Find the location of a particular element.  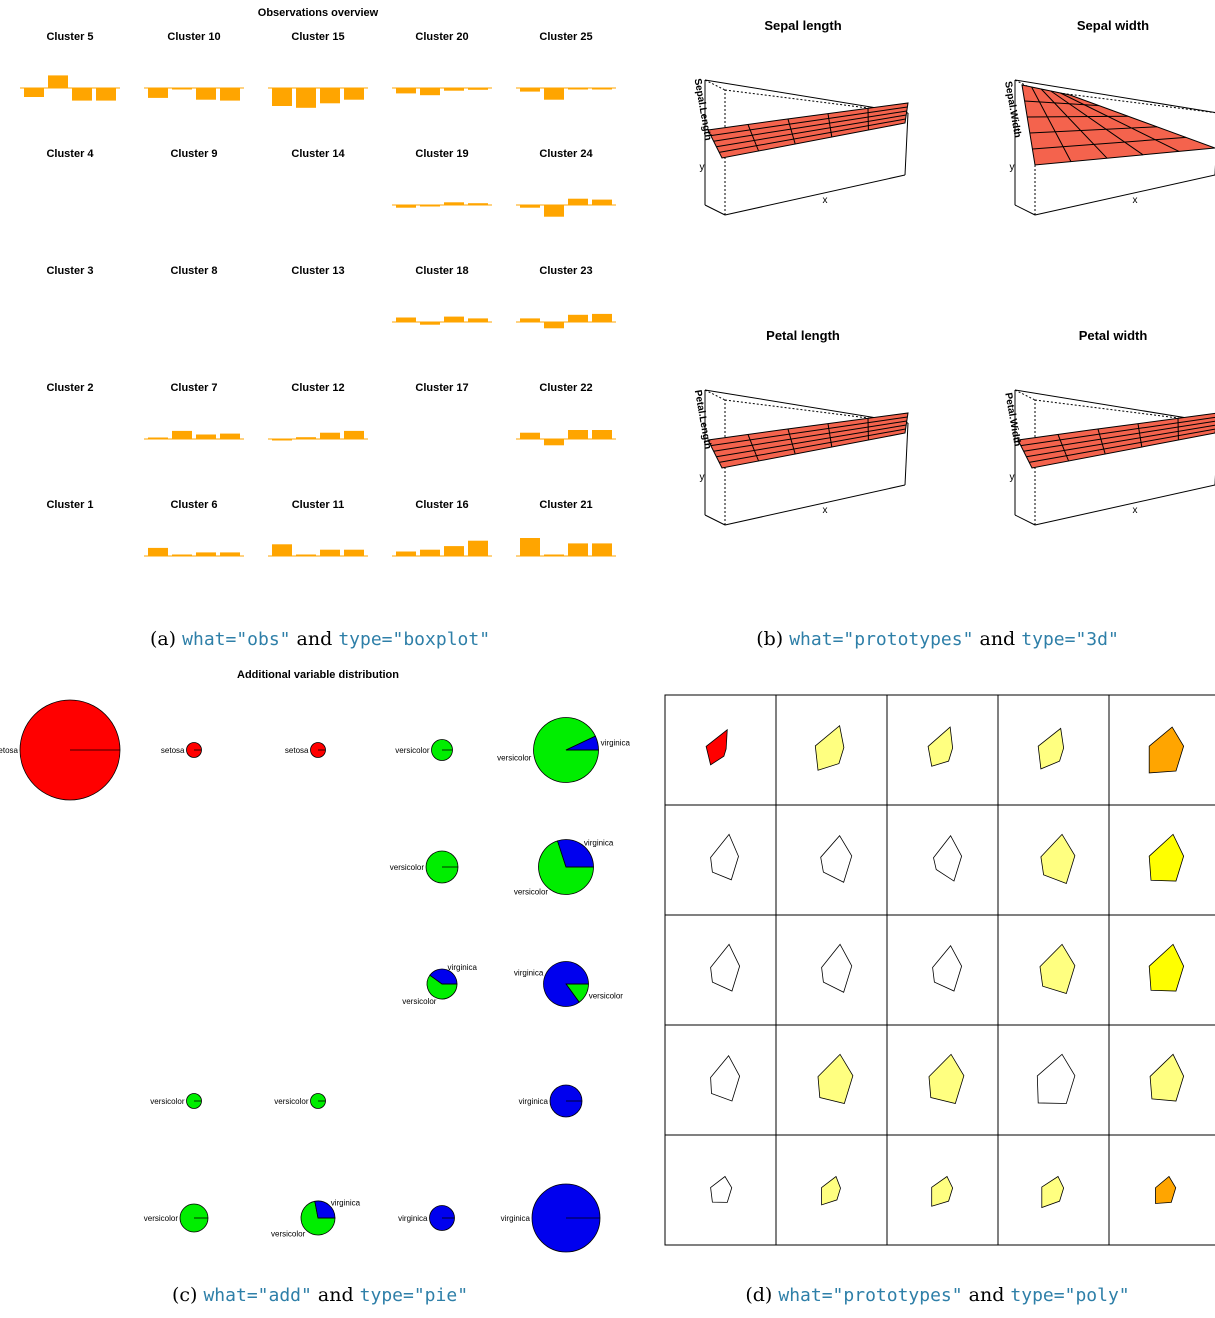

cluster-label: Cluster 20 is located at coordinates (441, 37).